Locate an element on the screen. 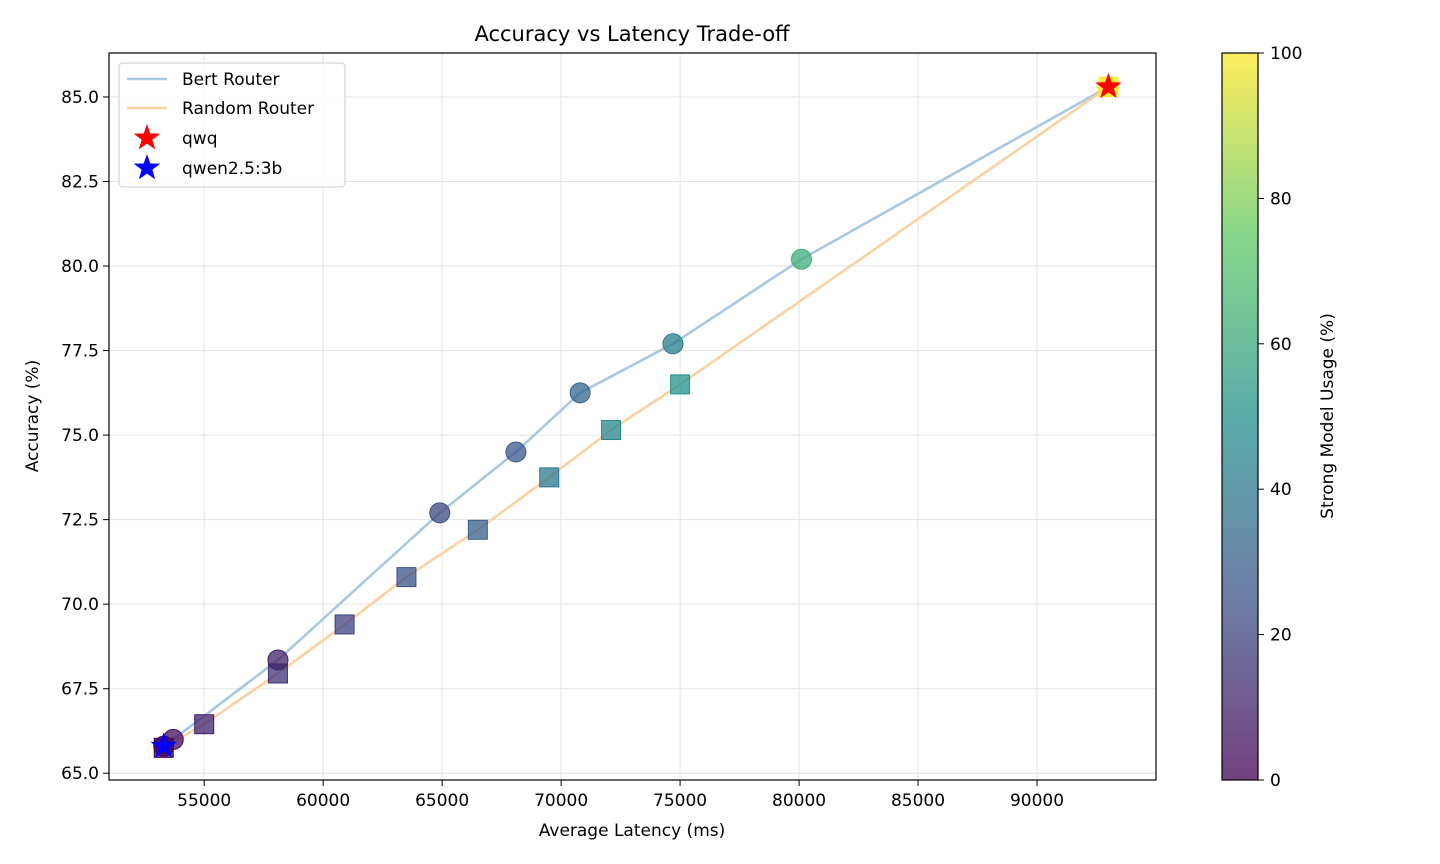 The height and width of the screenshot is (864, 1440). colorbar-tick-label: 40 is located at coordinates (1281, 490).